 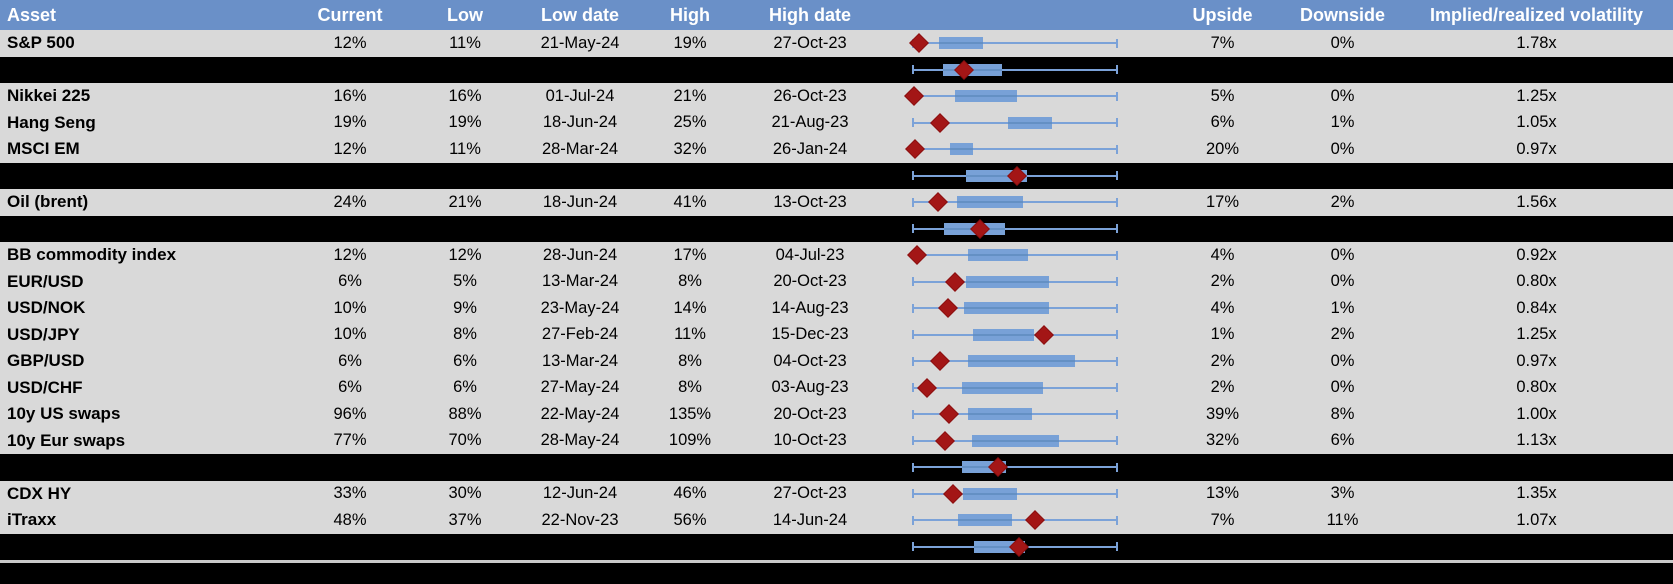 I want to click on low-date-value: 23-May-24, so click(x=580, y=307).